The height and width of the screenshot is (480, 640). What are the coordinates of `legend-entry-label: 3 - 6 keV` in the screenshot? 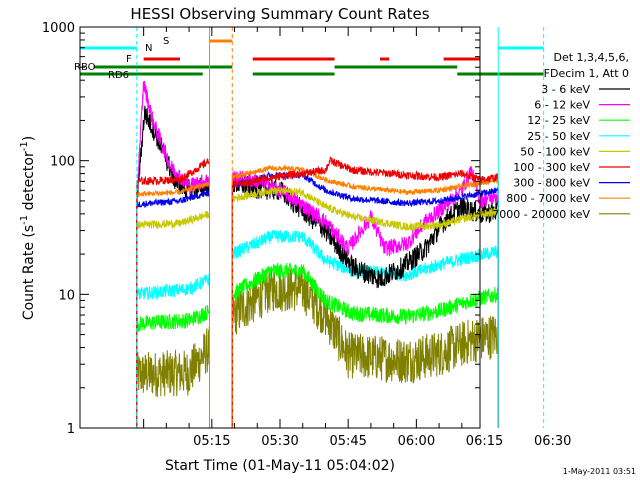 It's located at (565, 89).